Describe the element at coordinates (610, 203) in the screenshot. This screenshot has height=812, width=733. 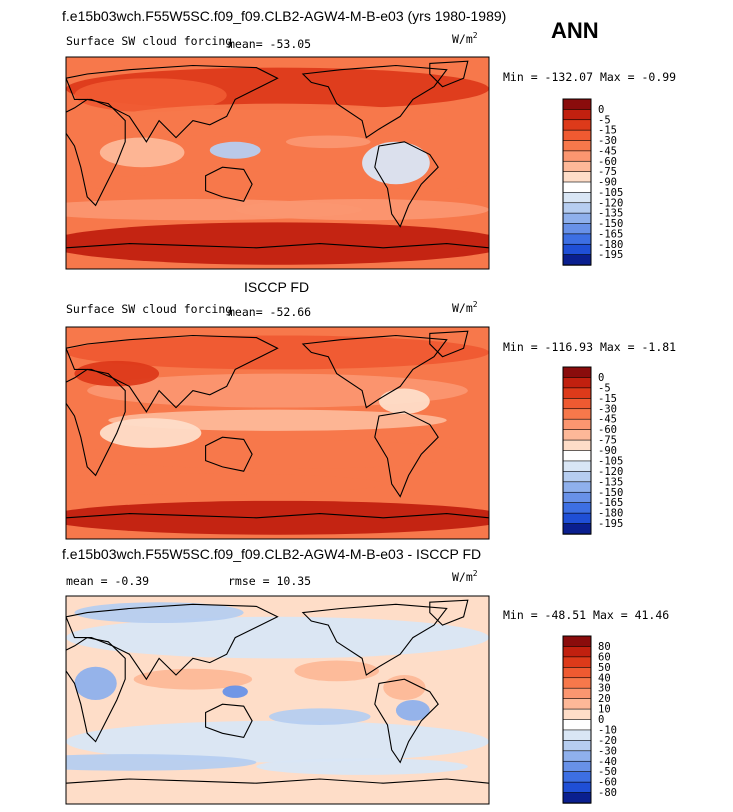
I see `colorbar-tick-label: -120` at that location.